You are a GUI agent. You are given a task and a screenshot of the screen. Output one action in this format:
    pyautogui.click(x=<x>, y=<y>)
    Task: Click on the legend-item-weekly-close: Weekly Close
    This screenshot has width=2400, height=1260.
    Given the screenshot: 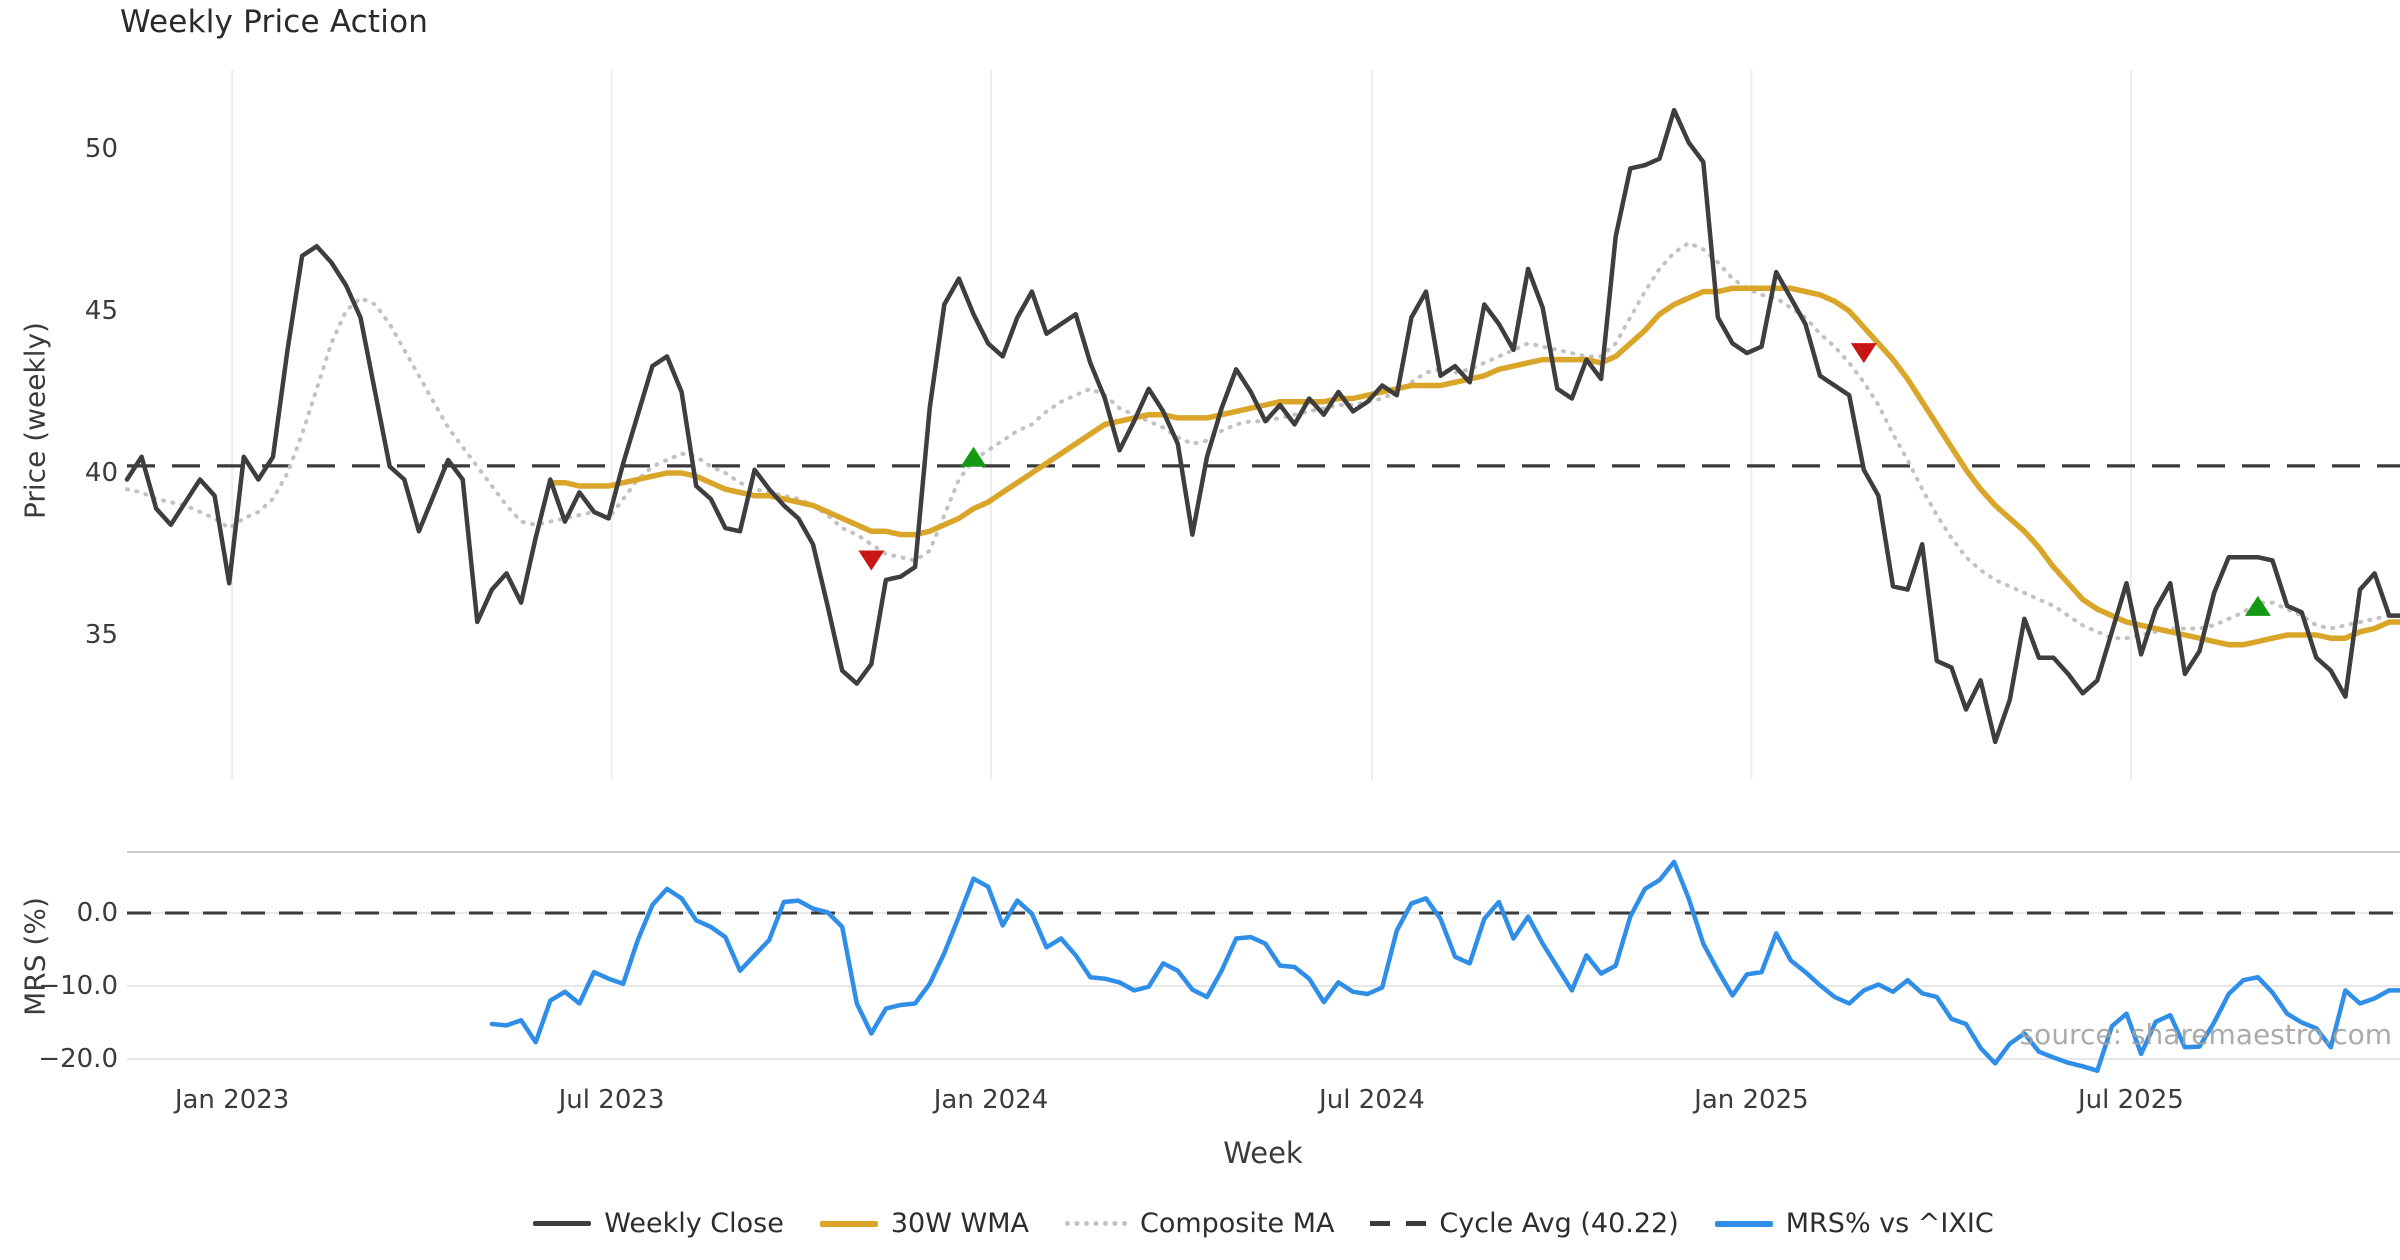 What is the action you would take?
    pyautogui.click(x=658, y=1223)
    